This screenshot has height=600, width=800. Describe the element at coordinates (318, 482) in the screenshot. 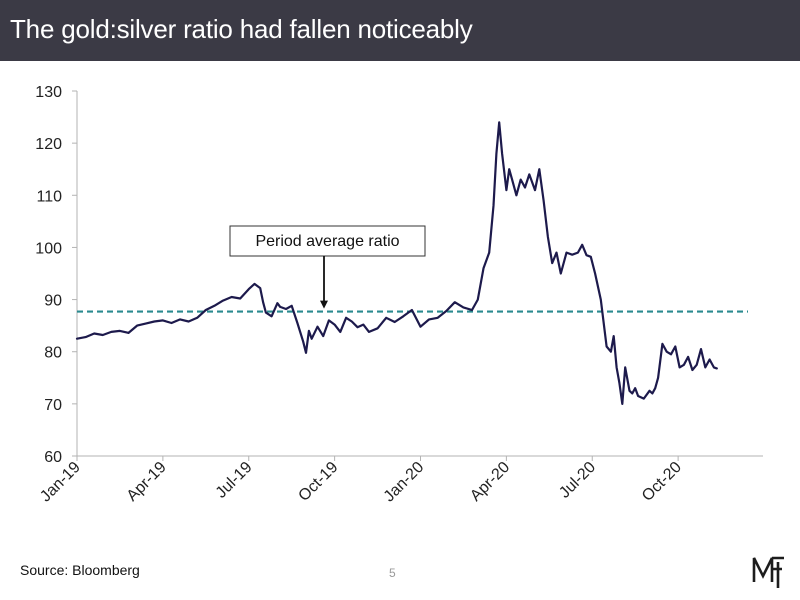

I see `x-tick-label: Oct-19` at that location.